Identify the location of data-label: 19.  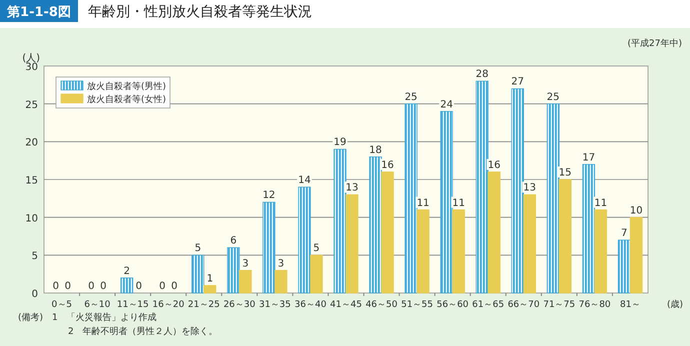
(340, 142).